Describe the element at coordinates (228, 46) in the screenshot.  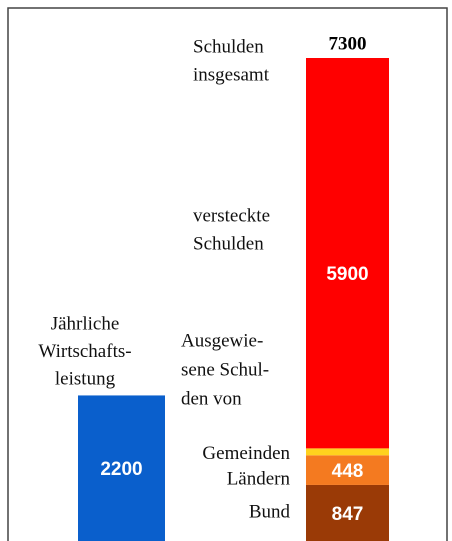
I see `category-label: Schulden` at that location.